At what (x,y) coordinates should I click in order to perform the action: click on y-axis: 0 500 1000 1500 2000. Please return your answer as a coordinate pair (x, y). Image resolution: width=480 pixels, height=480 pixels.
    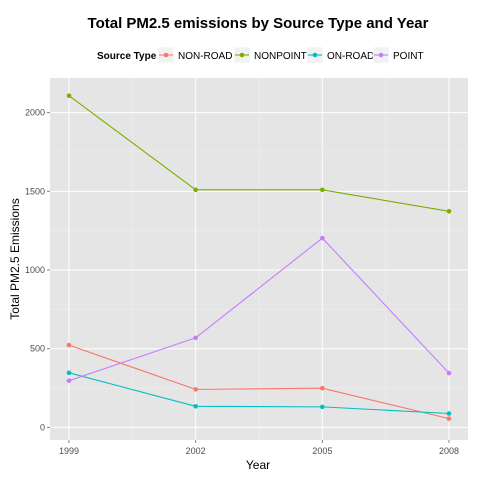
    Looking at the image, I should click on (37, 270).